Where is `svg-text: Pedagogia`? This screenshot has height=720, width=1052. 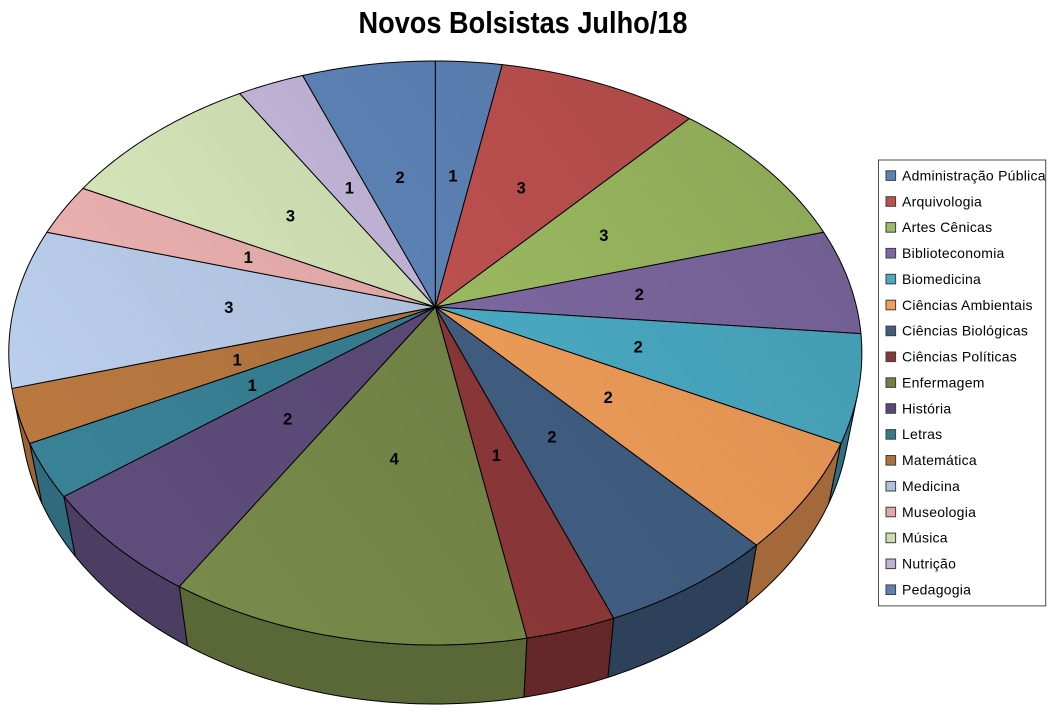
svg-text: Pedagogia is located at coordinates (936, 590).